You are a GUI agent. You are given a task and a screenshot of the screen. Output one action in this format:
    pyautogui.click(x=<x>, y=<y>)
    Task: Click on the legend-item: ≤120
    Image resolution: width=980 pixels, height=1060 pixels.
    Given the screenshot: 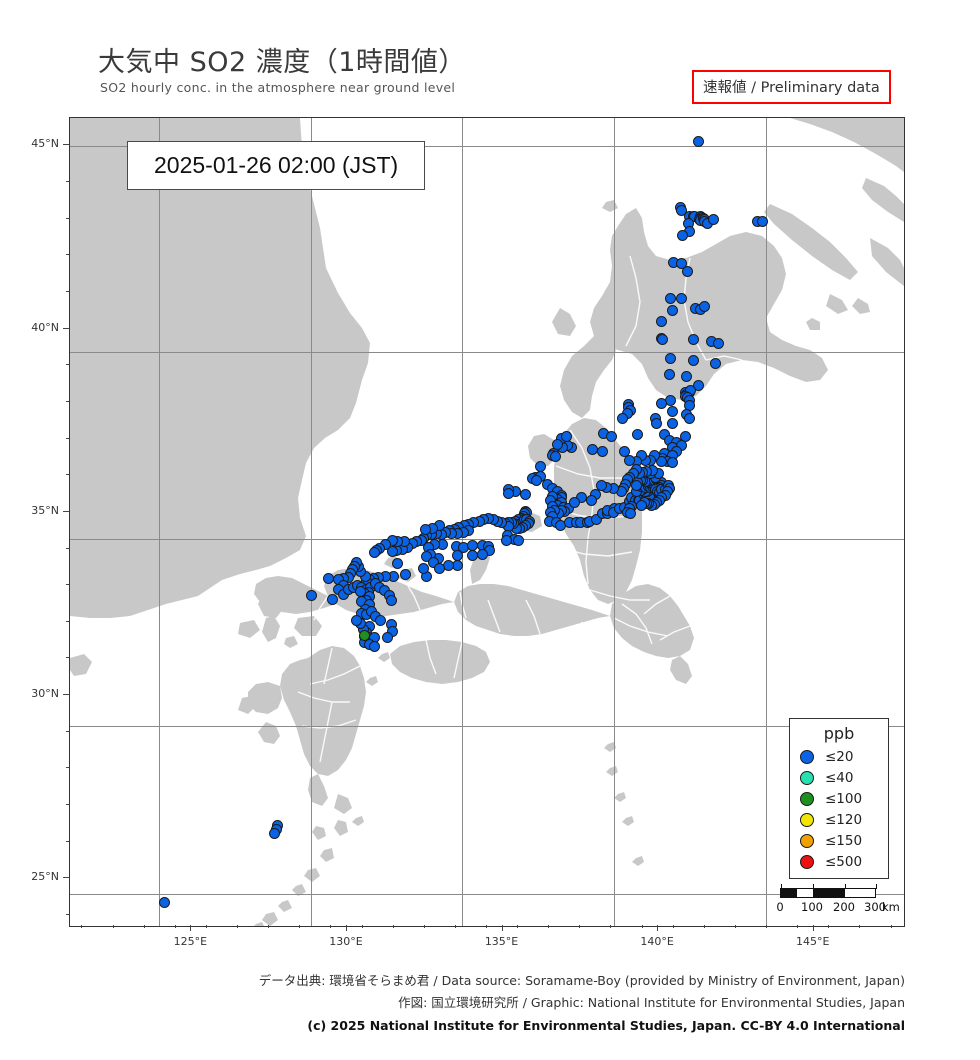 What is the action you would take?
    pyautogui.click(x=839, y=819)
    